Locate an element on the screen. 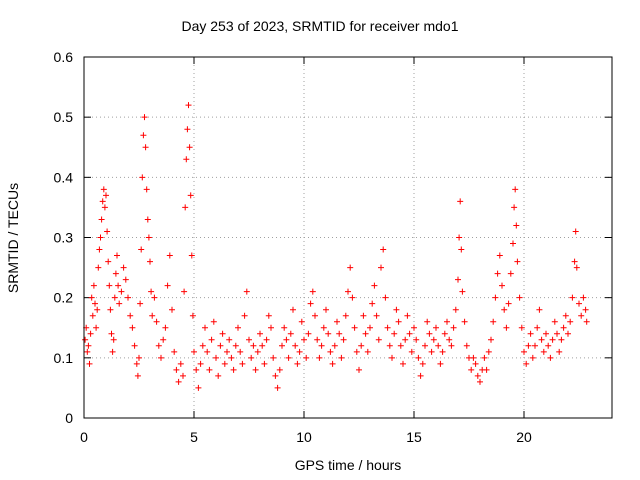  x-tick-label: 5 is located at coordinates (194, 437).